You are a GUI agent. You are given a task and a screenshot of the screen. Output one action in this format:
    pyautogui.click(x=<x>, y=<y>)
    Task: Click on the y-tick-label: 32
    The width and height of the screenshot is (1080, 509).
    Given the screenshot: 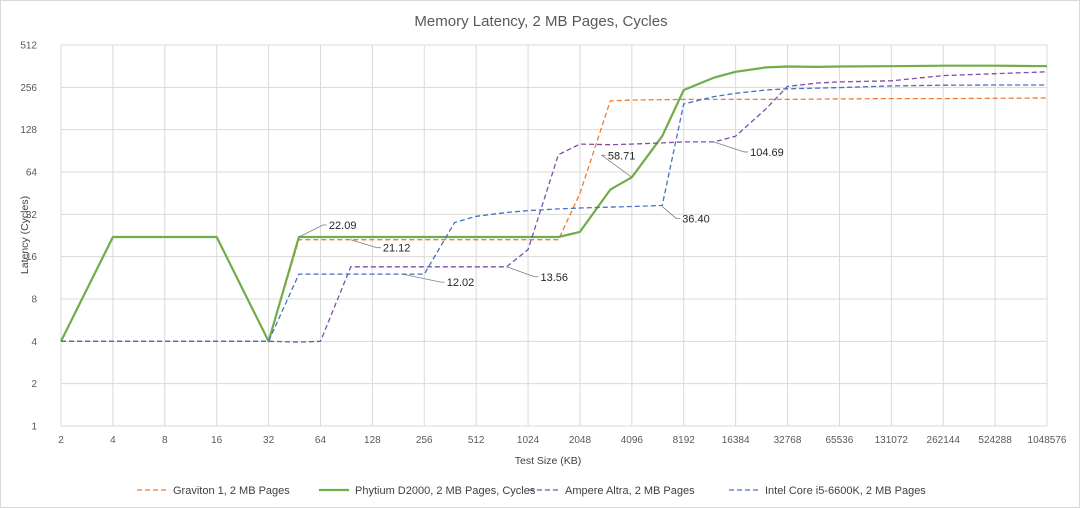 What is the action you would take?
    pyautogui.click(x=32, y=215)
    